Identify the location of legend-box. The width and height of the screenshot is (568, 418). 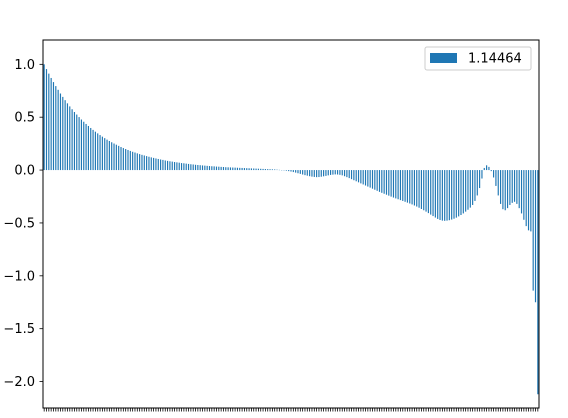
(478, 58).